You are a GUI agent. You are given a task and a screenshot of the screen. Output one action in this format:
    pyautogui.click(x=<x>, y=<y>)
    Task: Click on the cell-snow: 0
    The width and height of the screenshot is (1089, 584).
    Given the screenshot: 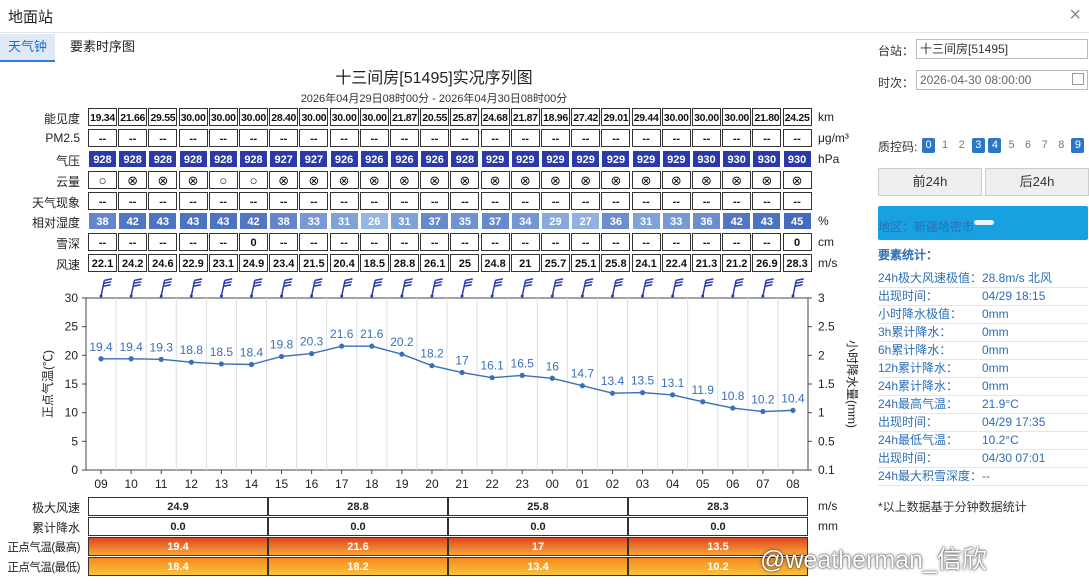 What is the action you would take?
    pyautogui.click(x=253, y=242)
    